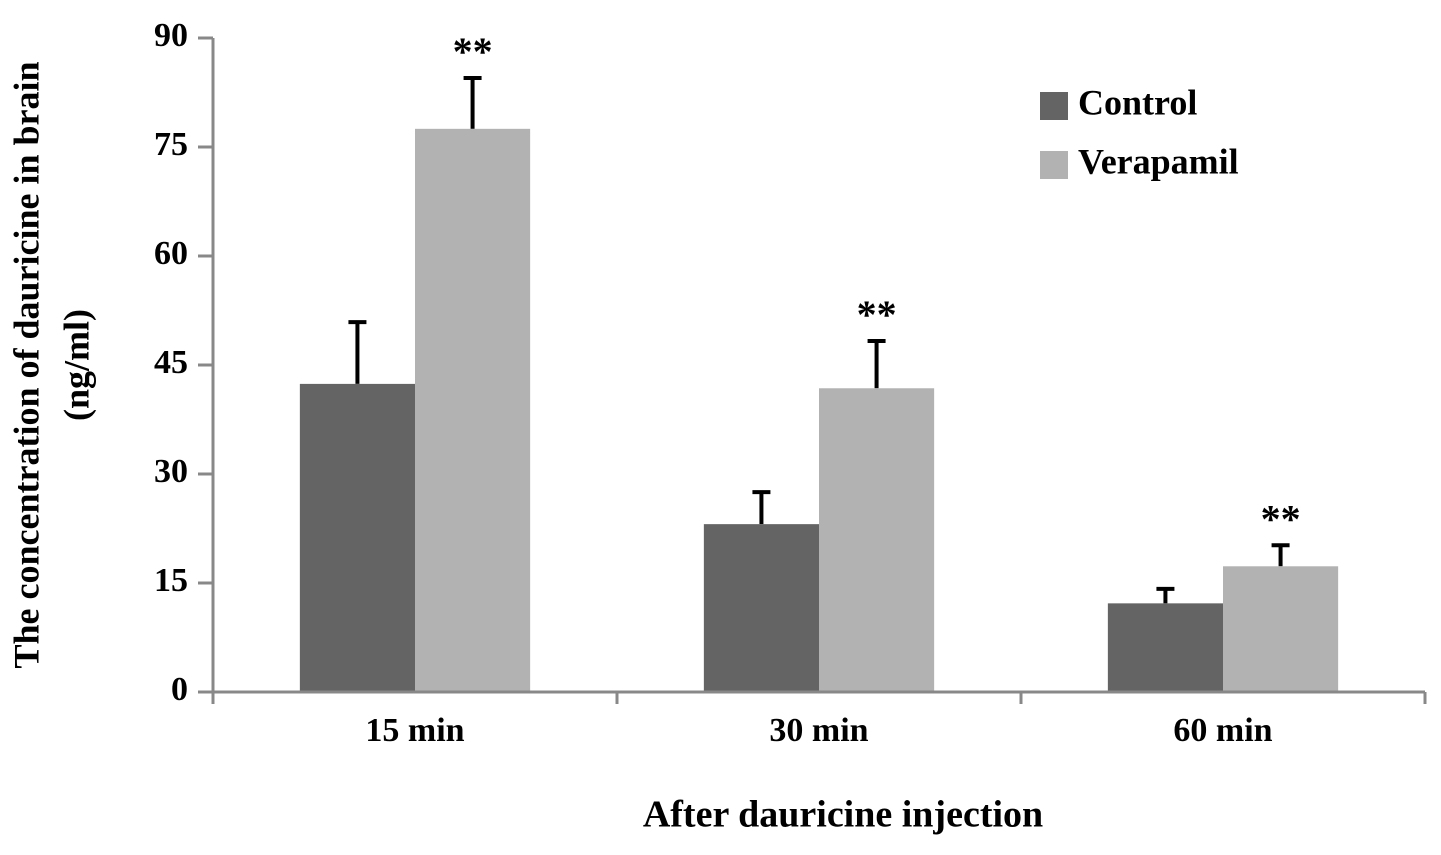 The width and height of the screenshot is (1441, 855). I want to click on y-tick-label: 45, so click(171, 362).